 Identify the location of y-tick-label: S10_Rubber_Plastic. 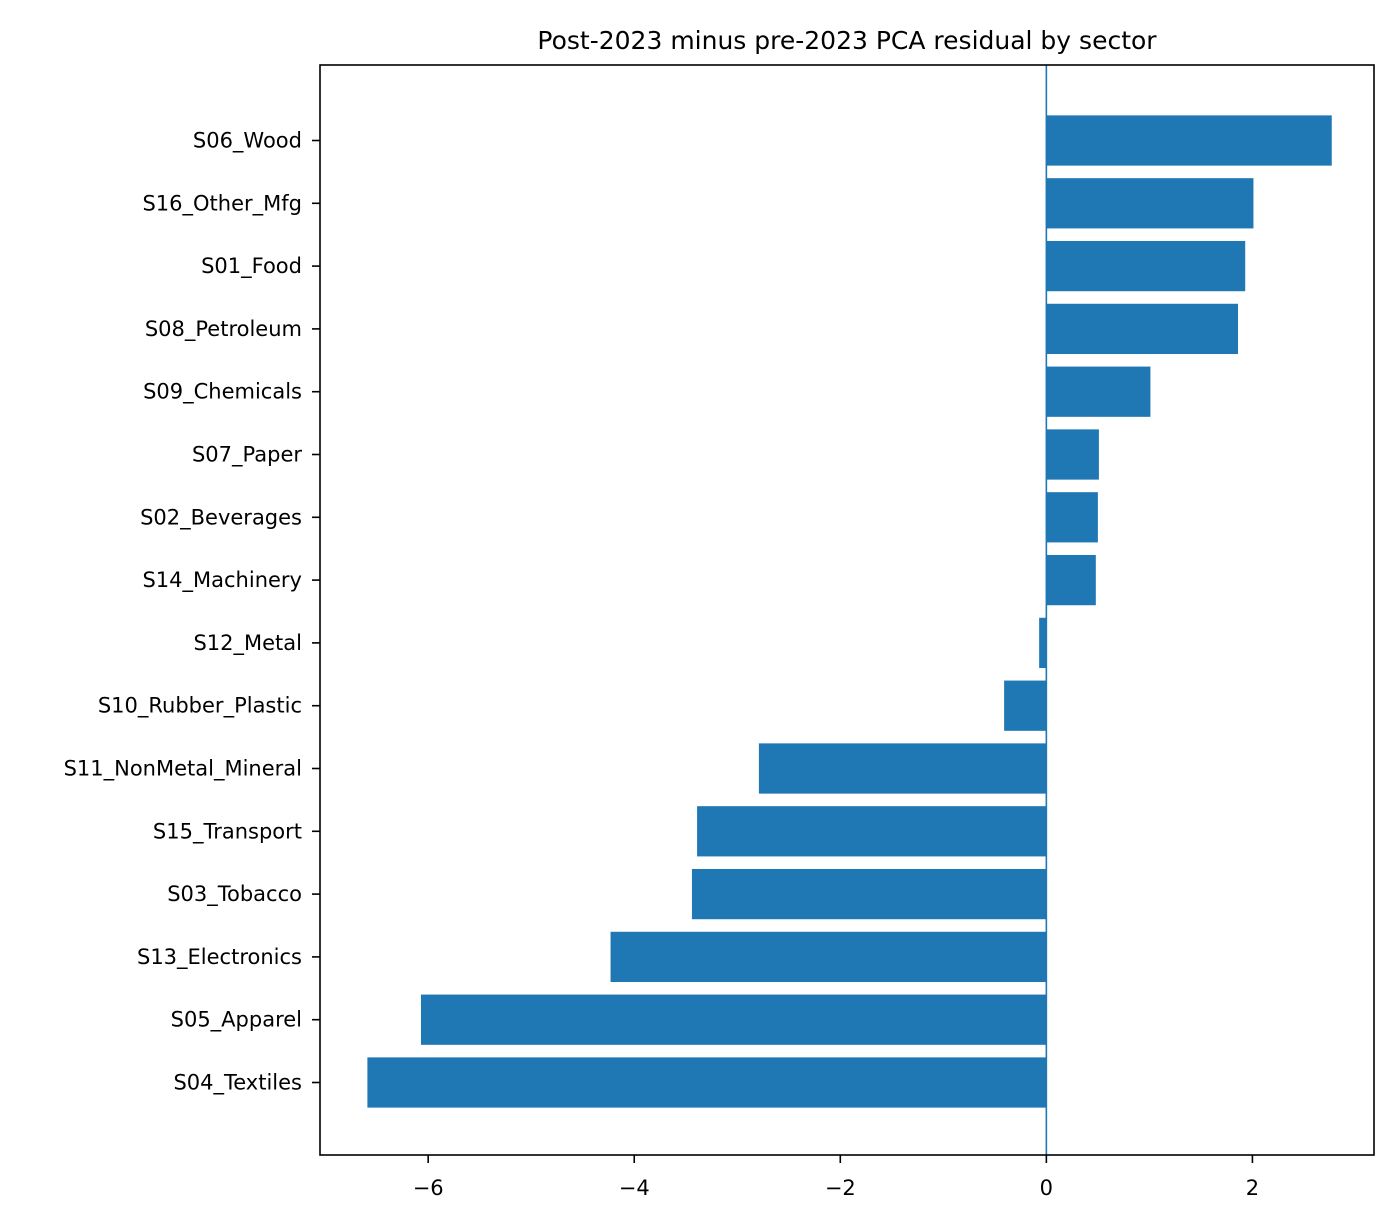
(200, 706).